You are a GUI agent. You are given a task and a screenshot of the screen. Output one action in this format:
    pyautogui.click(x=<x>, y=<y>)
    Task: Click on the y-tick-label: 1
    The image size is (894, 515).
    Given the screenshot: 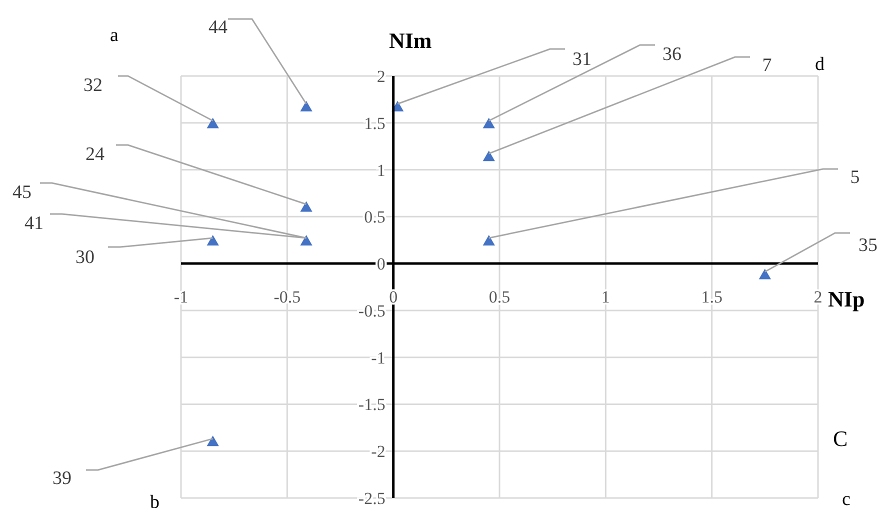 What is the action you would take?
    pyautogui.click(x=381, y=170)
    